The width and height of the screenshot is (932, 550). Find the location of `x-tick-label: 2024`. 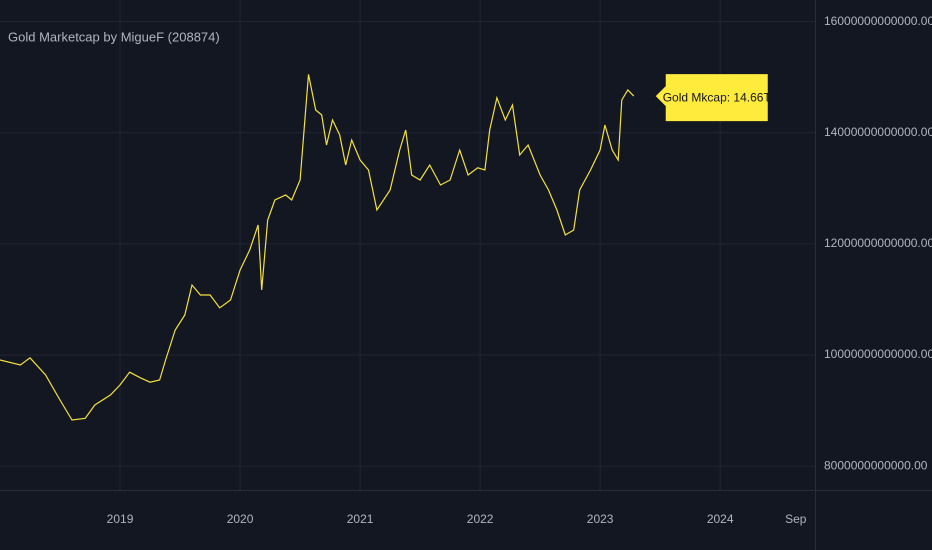

x-tick-label: 2024 is located at coordinates (720, 519).